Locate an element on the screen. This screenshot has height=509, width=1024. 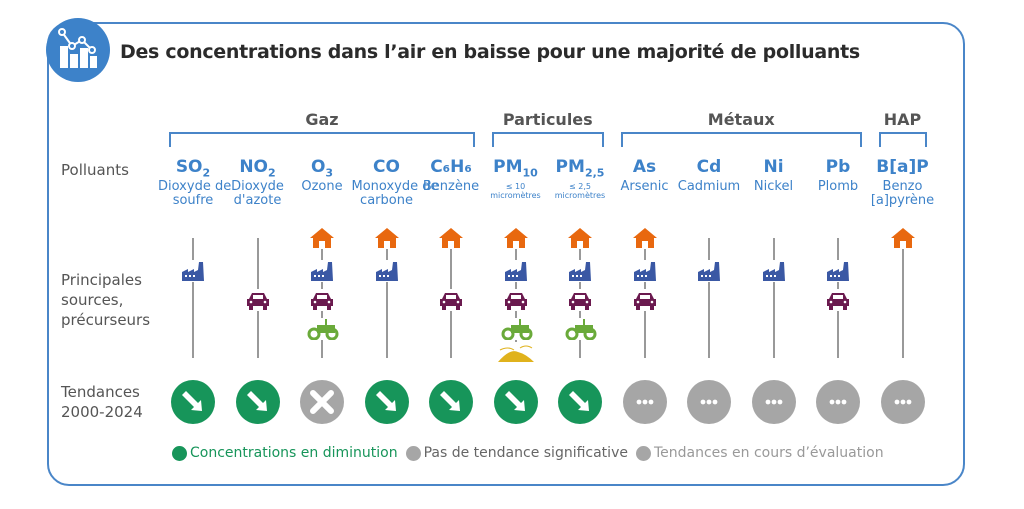
pollutant-name: Cadmium is located at coordinates (709, 186).